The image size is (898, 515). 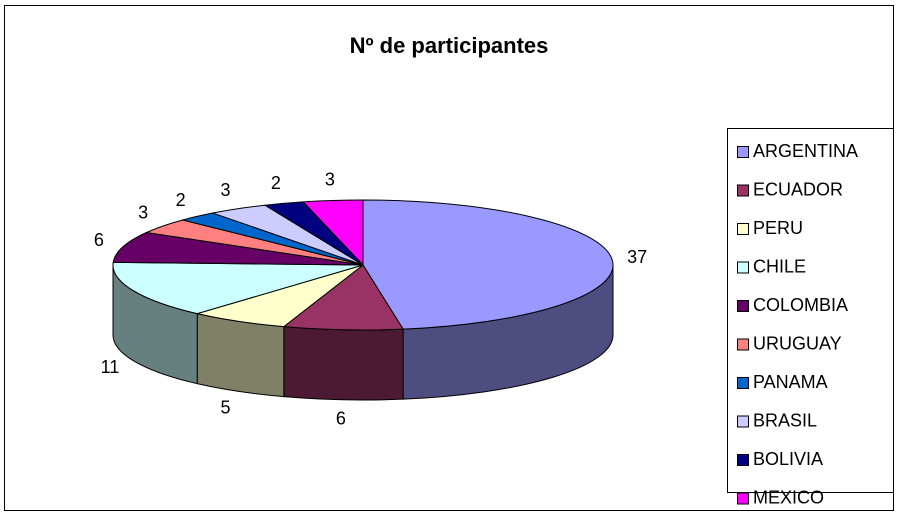 I want to click on data-label: 11, so click(x=110, y=367).